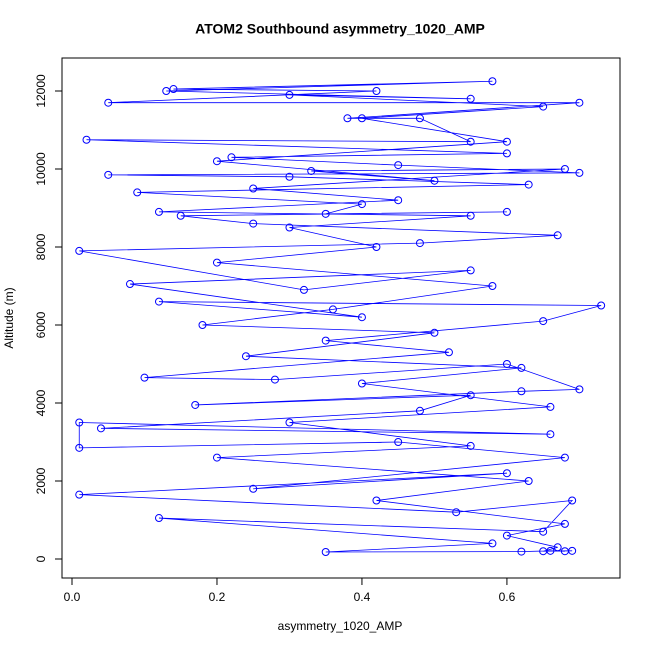 The width and height of the screenshot is (650, 655). Describe the element at coordinates (41, 246) in the screenshot. I see `y-tick-label: 8000` at that location.